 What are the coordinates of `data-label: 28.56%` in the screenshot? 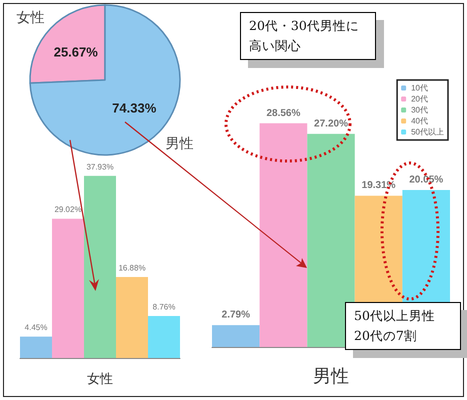 It's located at (283, 113).